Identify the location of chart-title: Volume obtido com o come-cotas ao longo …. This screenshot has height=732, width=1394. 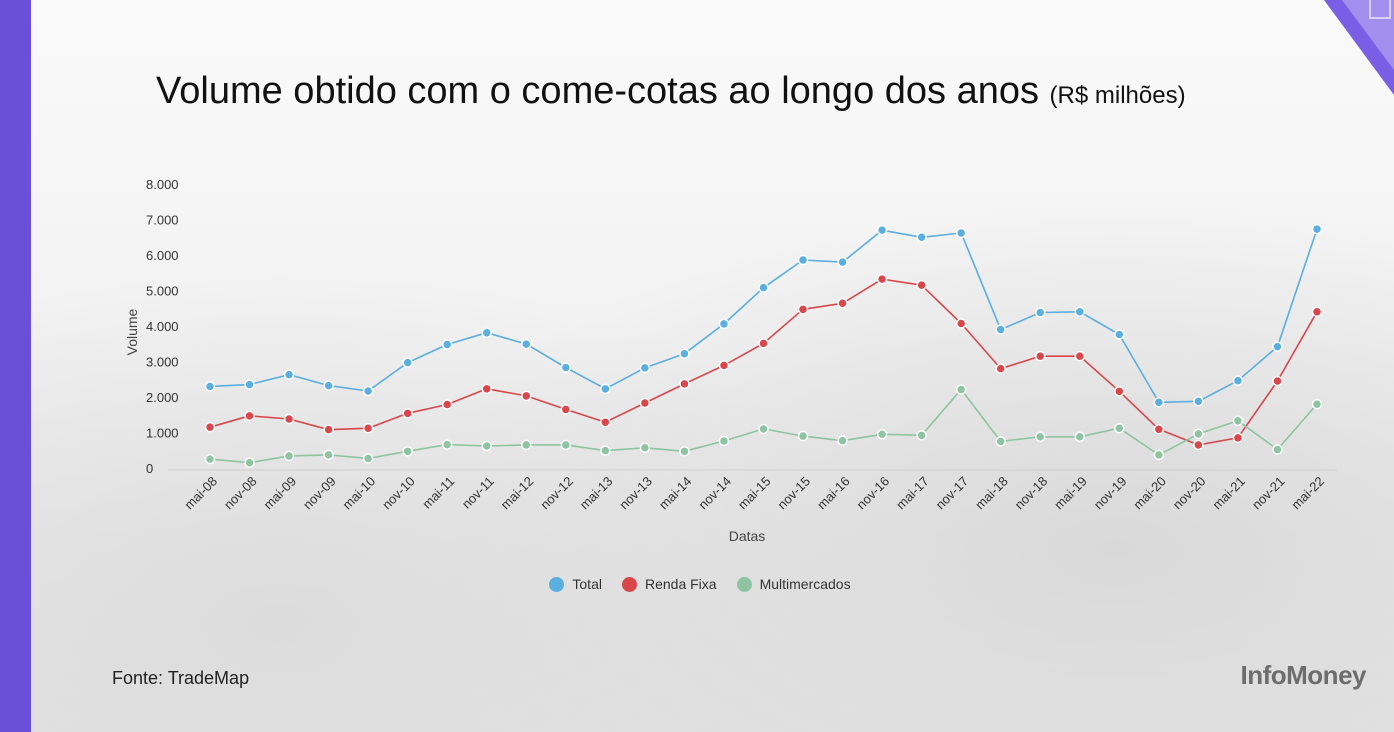
(671, 91).